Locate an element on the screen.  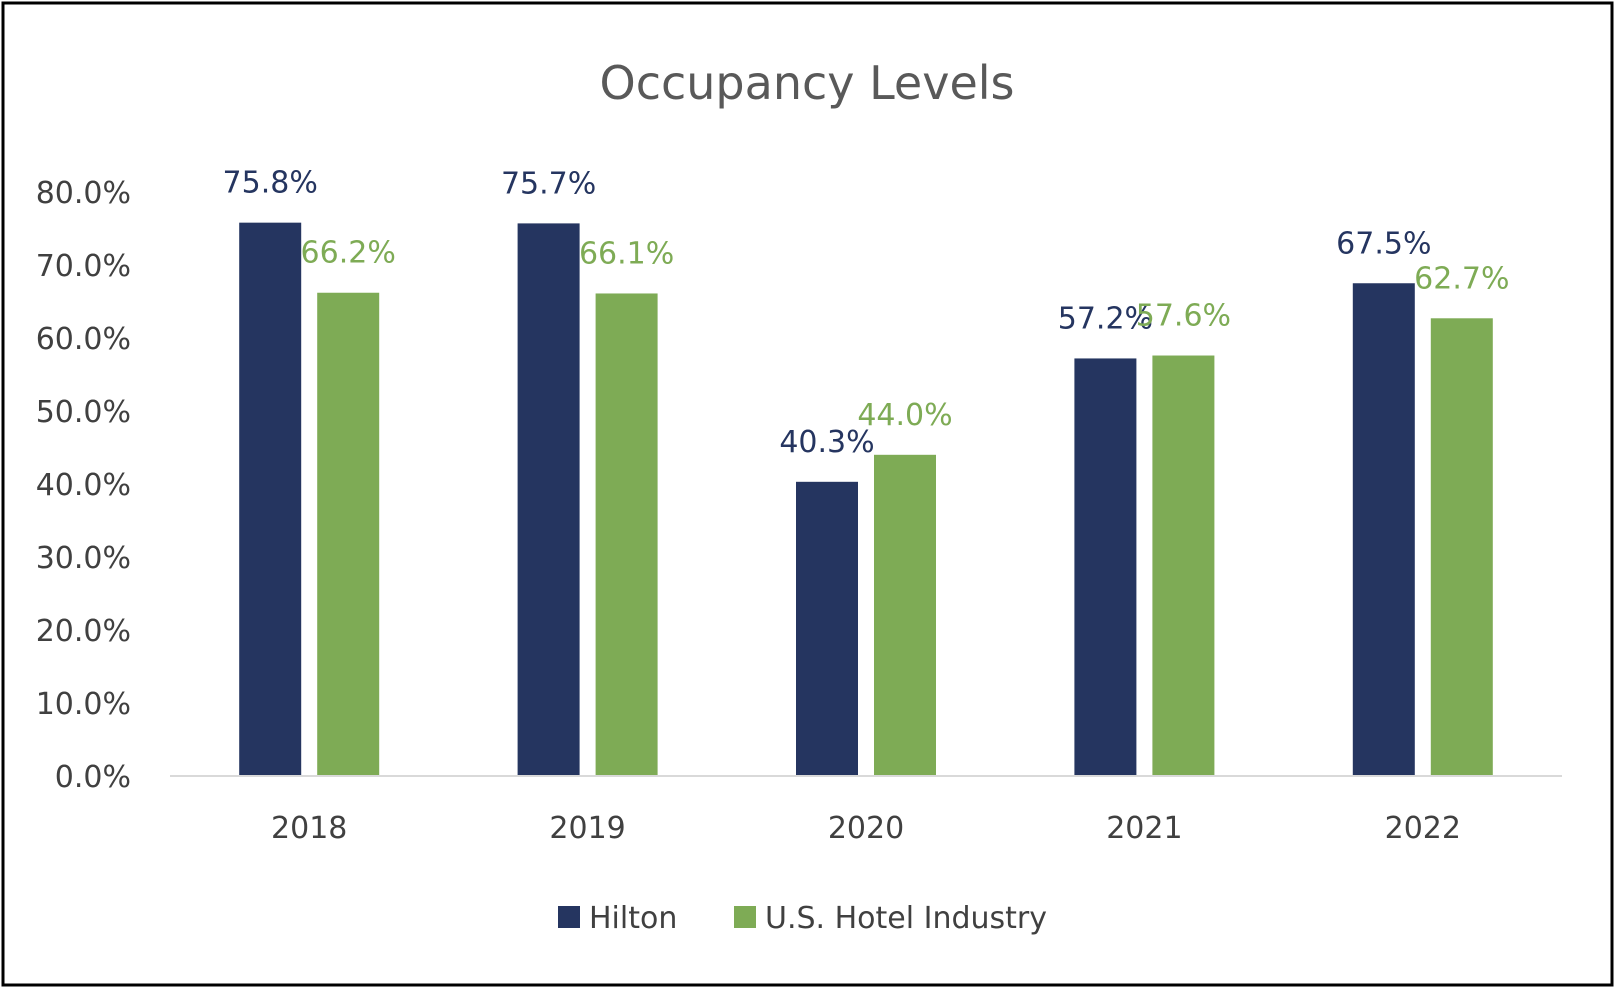
x-tick-label: 2020 is located at coordinates (866, 828).